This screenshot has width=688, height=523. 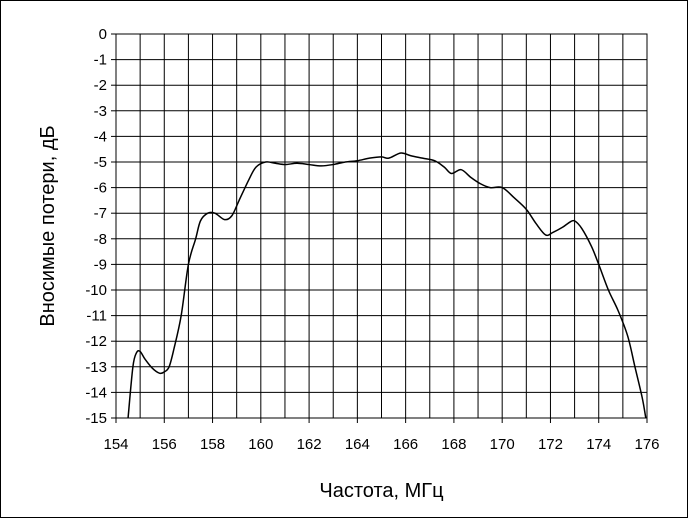 What do you see at coordinates (115, 444) in the screenshot?
I see `x-tick-label: 154` at bounding box center [115, 444].